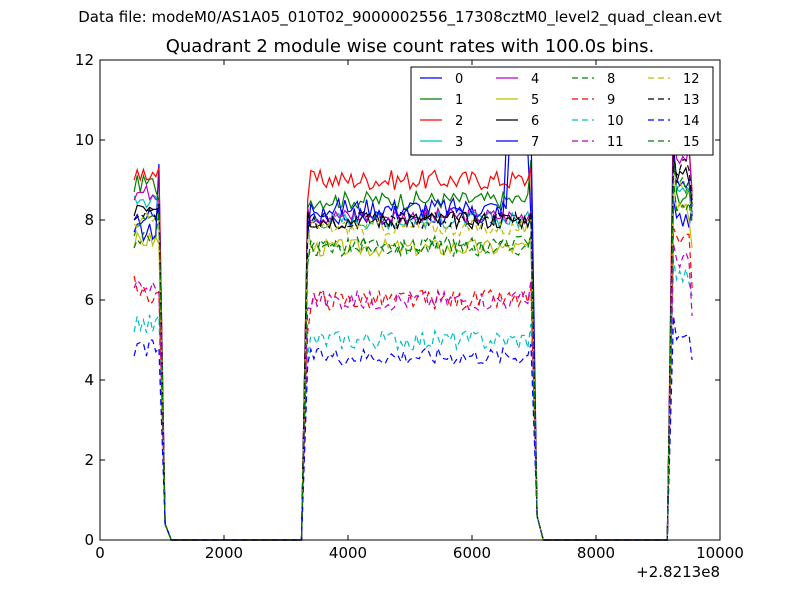  Describe the element at coordinates (100, 553) in the screenshot. I see `x-tick-label: 0` at that location.